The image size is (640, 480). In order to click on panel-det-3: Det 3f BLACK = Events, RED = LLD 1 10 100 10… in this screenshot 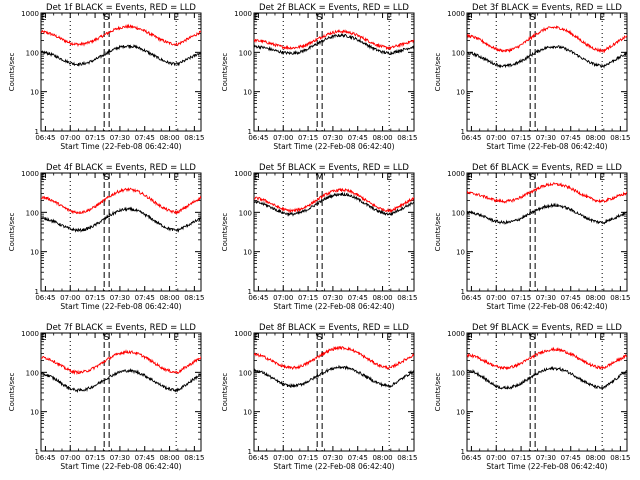, I will do `click(532, 77)`.